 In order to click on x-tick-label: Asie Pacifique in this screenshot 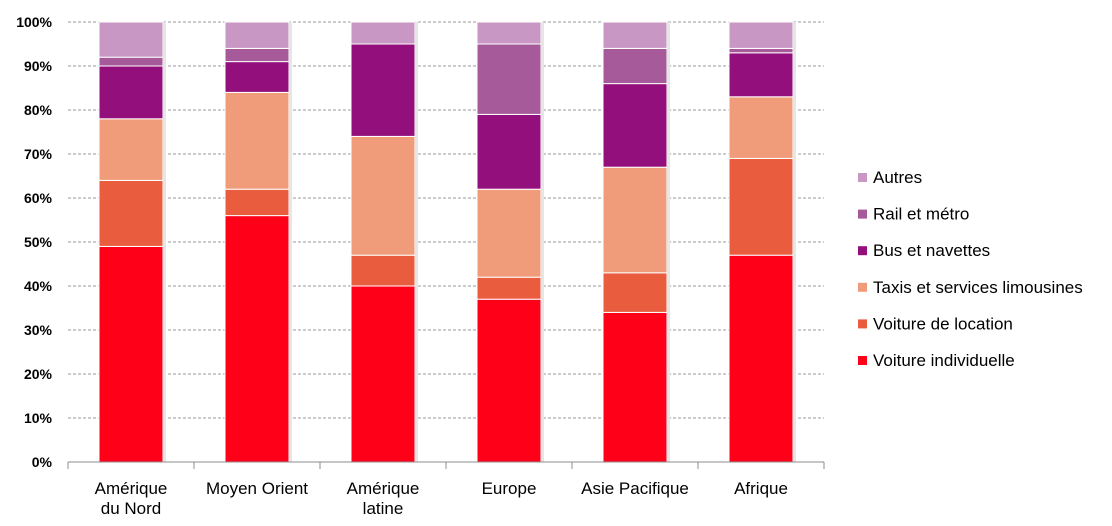, I will do `click(635, 488)`.